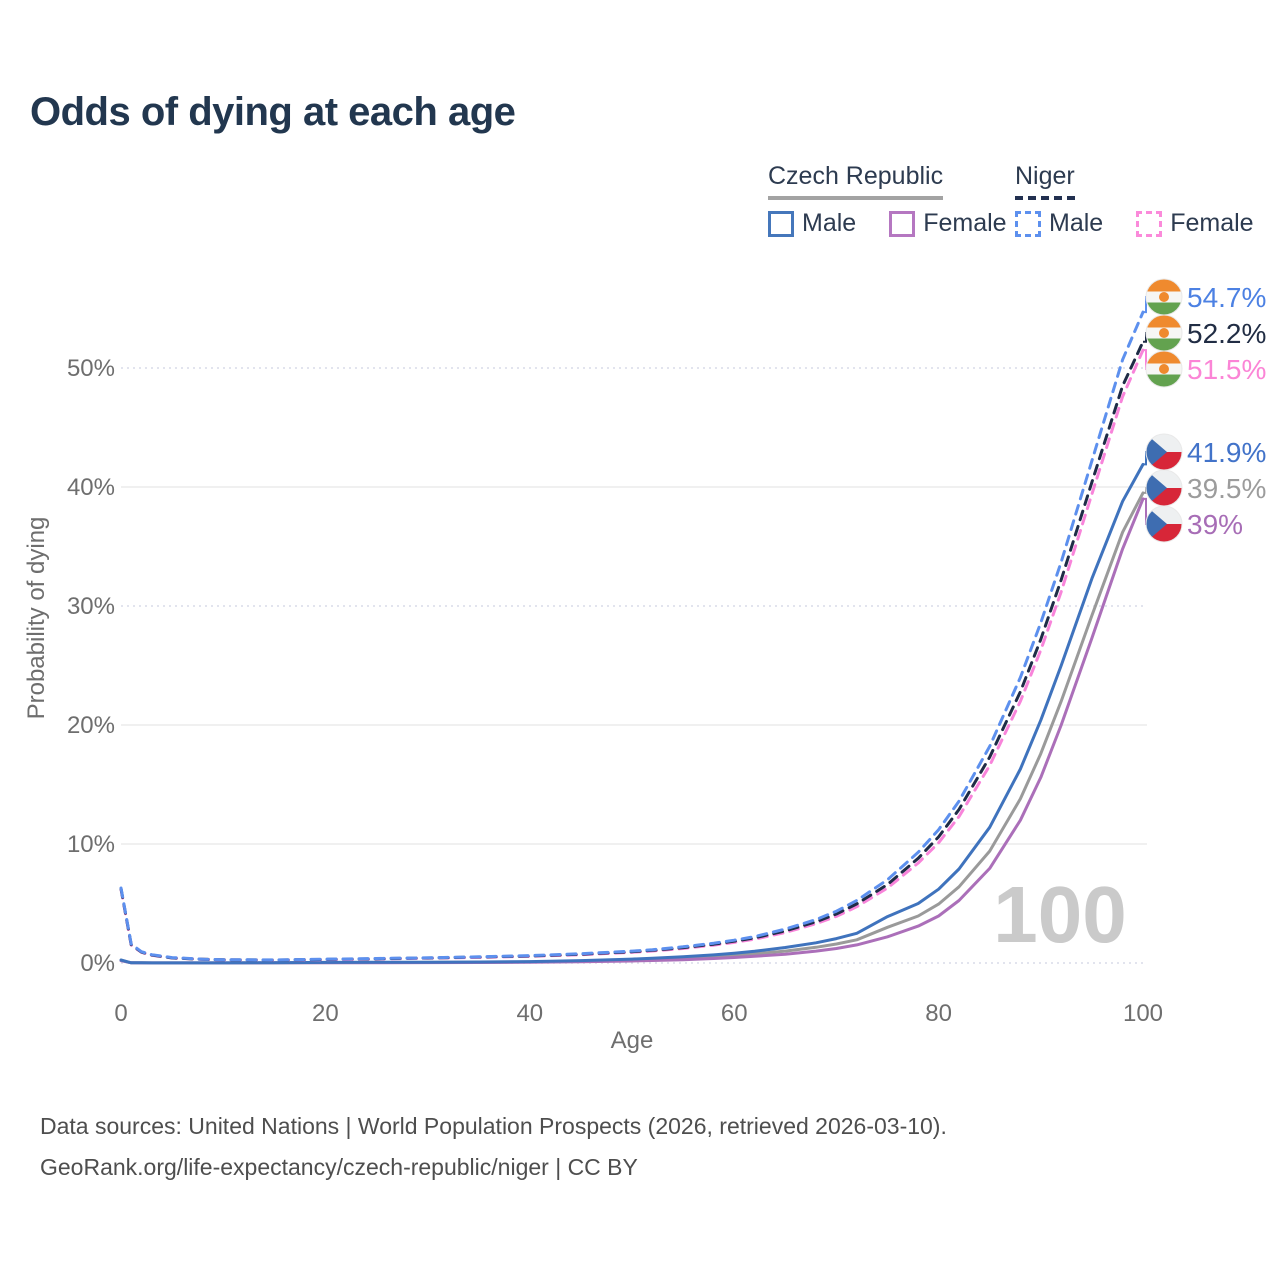 The width and height of the screenshot is (1280, 1280). What do you see at coordinates (1226, 297) in the screenshot?
I see `end-value-label-niger-male: 54.7%` at bounding box center [1226, 297].